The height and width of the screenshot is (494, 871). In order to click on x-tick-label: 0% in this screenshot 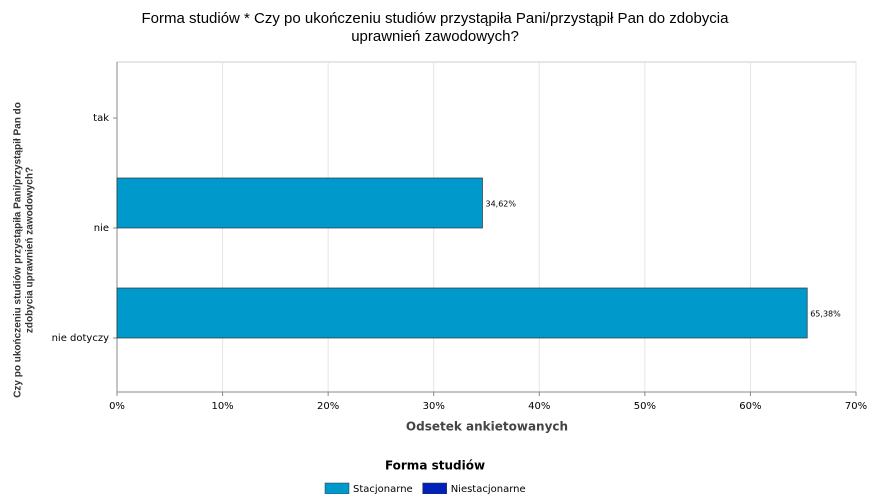, I will do `click(117, 406)`.